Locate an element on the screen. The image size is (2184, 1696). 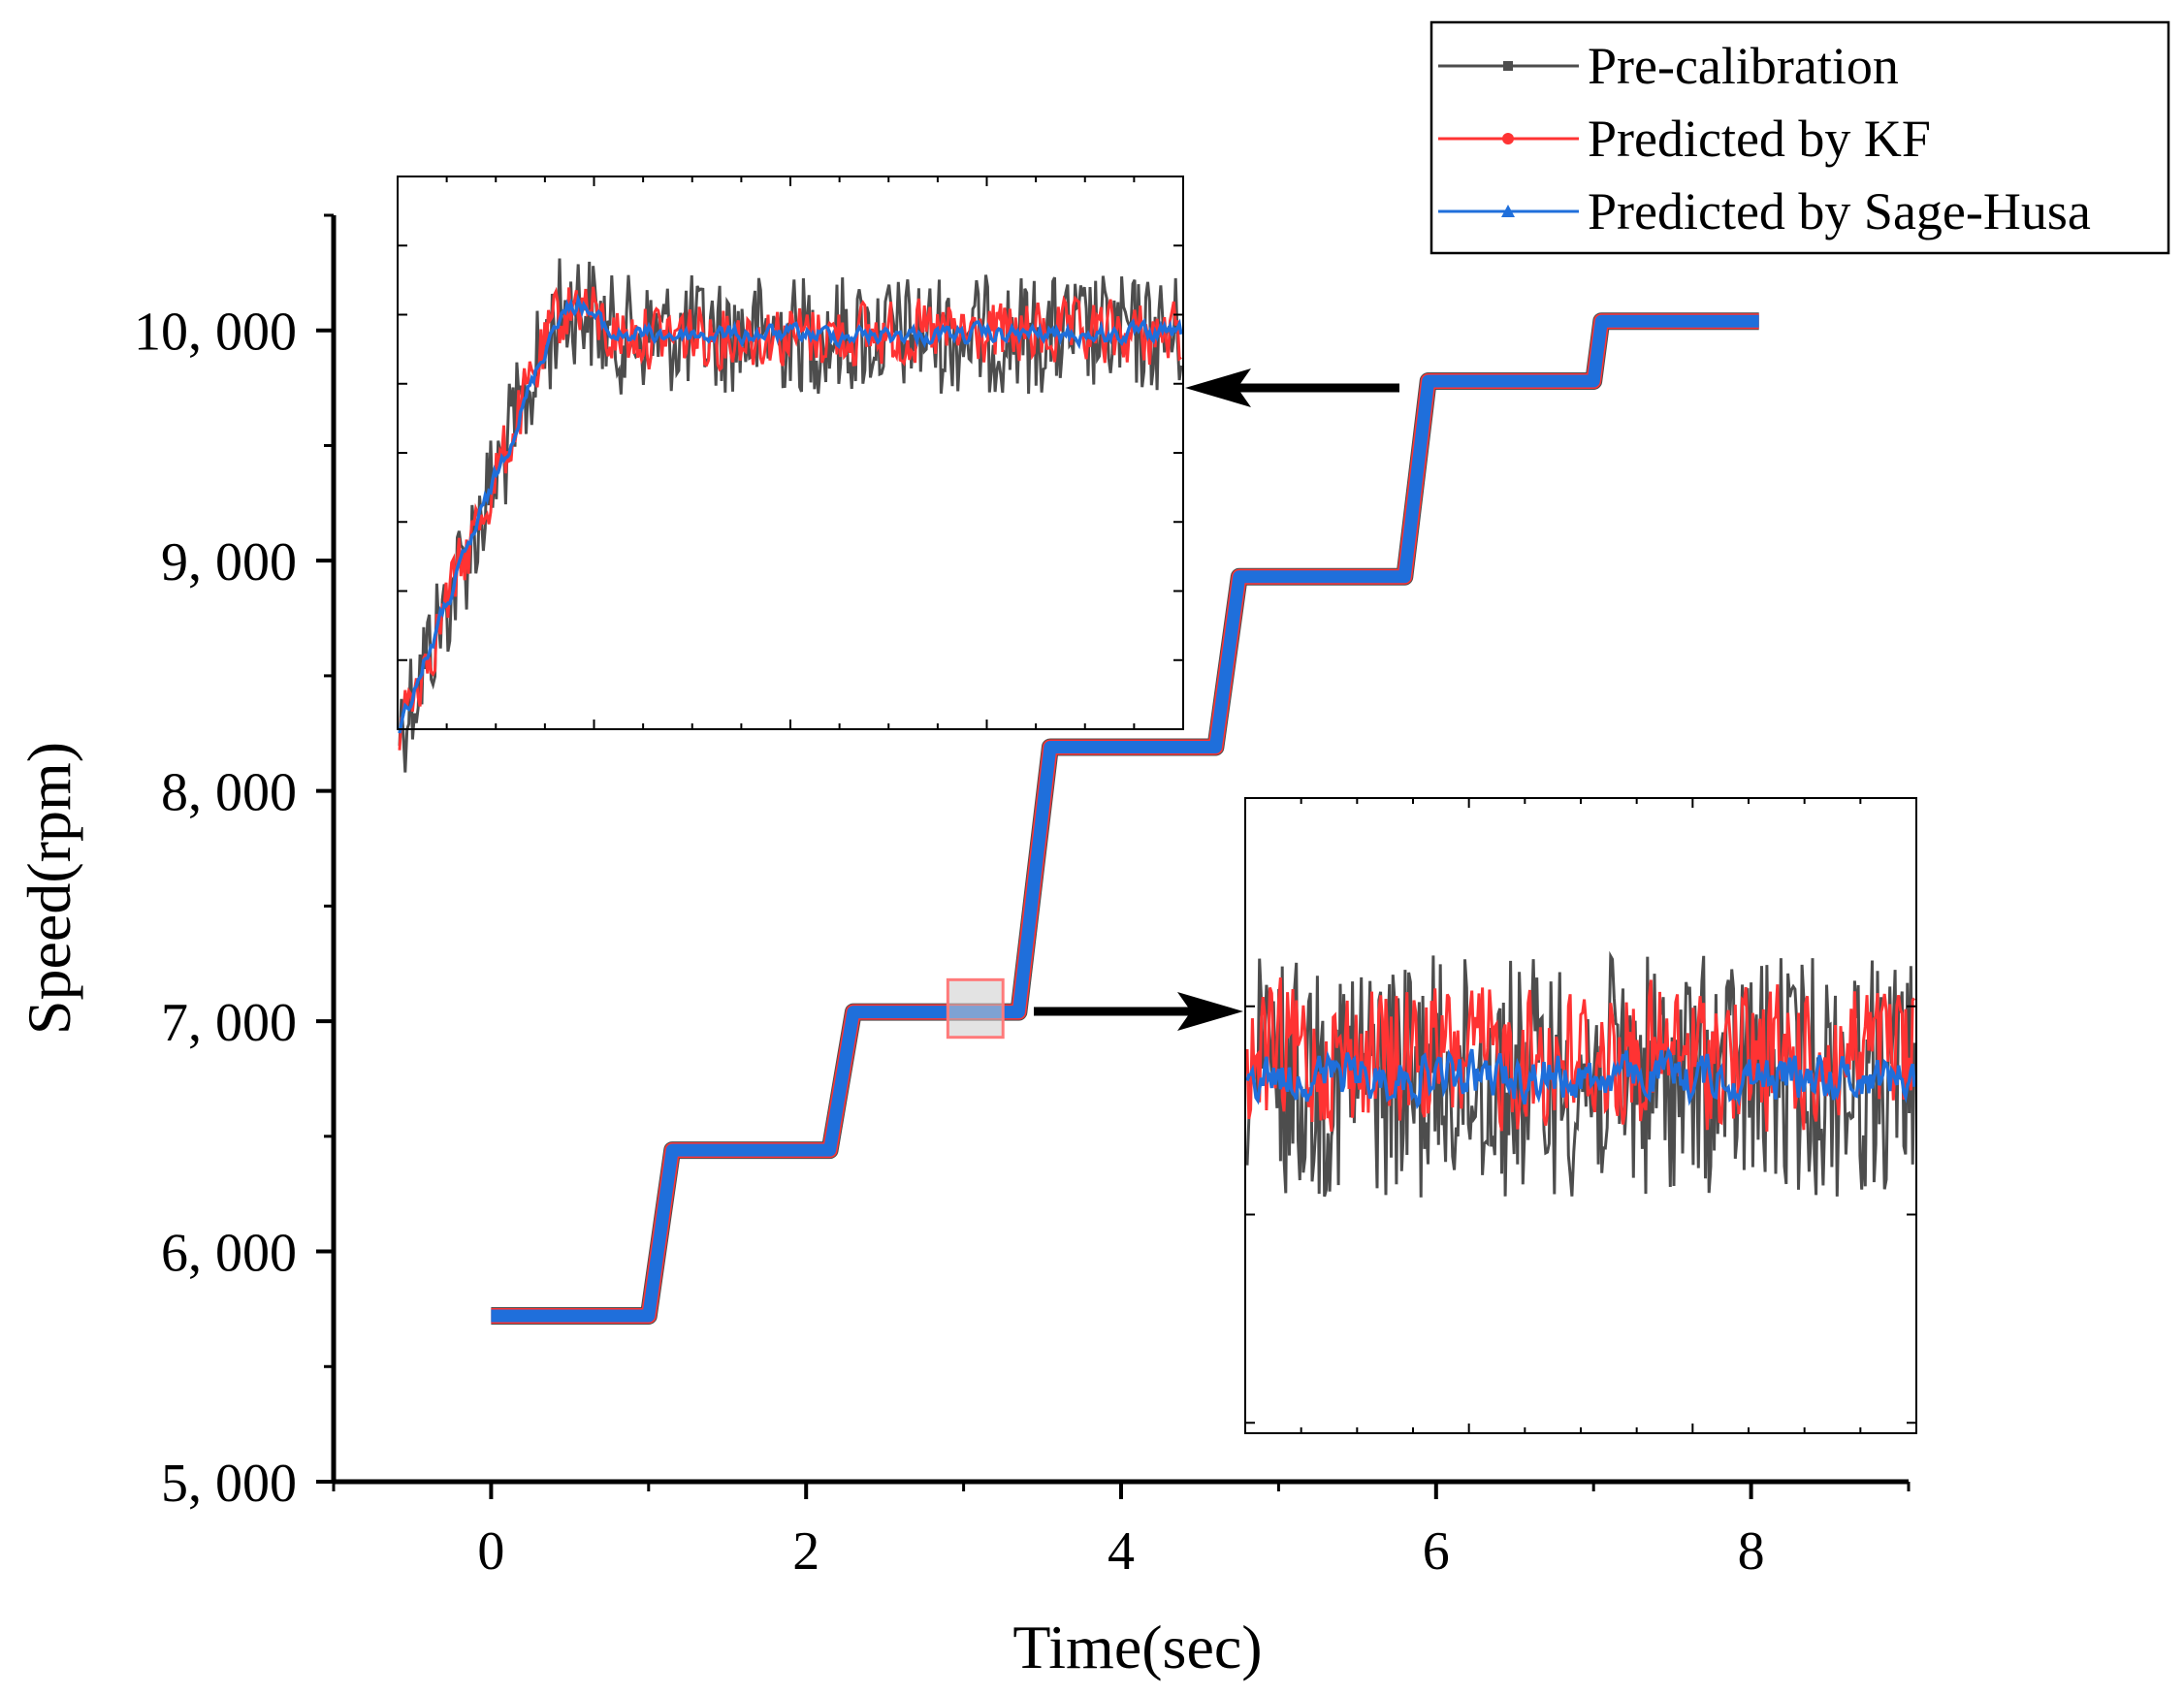
x-ticks: 0 2 4 6 8 is located at coordinates (1121, 1532).